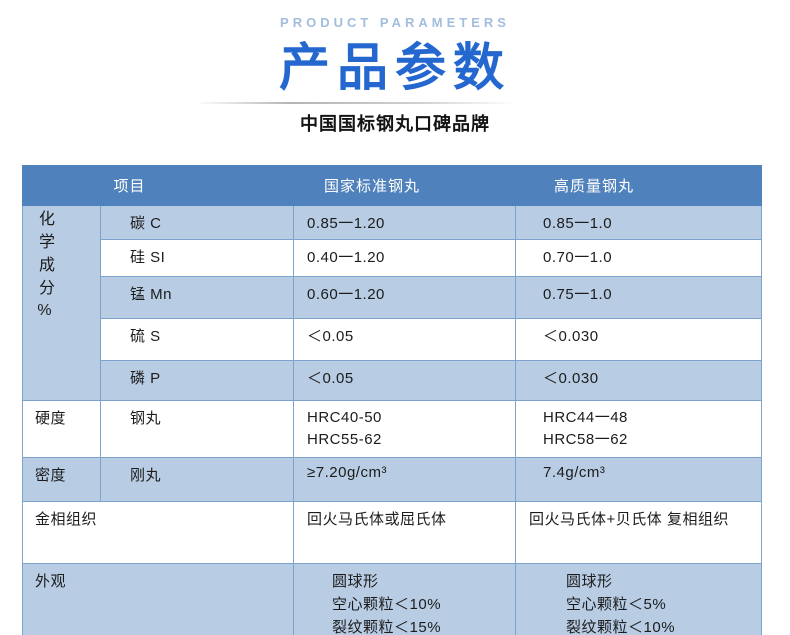 This screenshot has width=790, height=635. I want to click on column-header-quality-shot: 高质量钢丸, so click(639, 185).